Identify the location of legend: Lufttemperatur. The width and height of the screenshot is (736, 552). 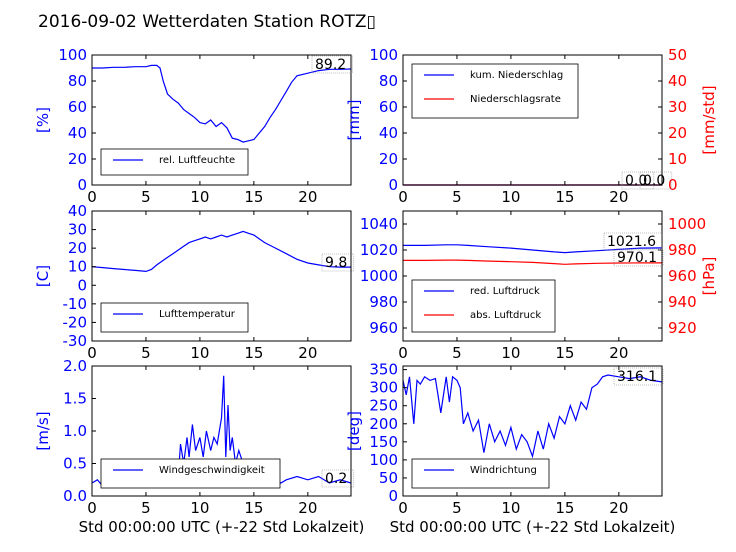
(174, 317).